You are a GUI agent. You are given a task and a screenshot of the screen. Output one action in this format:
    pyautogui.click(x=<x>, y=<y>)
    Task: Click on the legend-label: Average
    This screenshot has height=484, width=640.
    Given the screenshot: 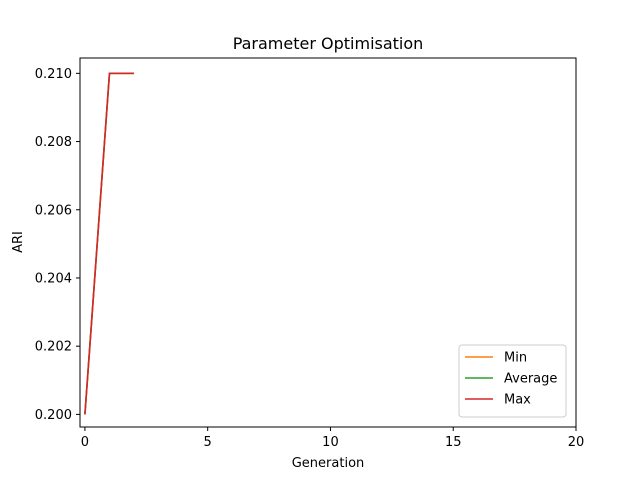 What is the action you would take?
    pyautogui.click(x=530, y=379)
    